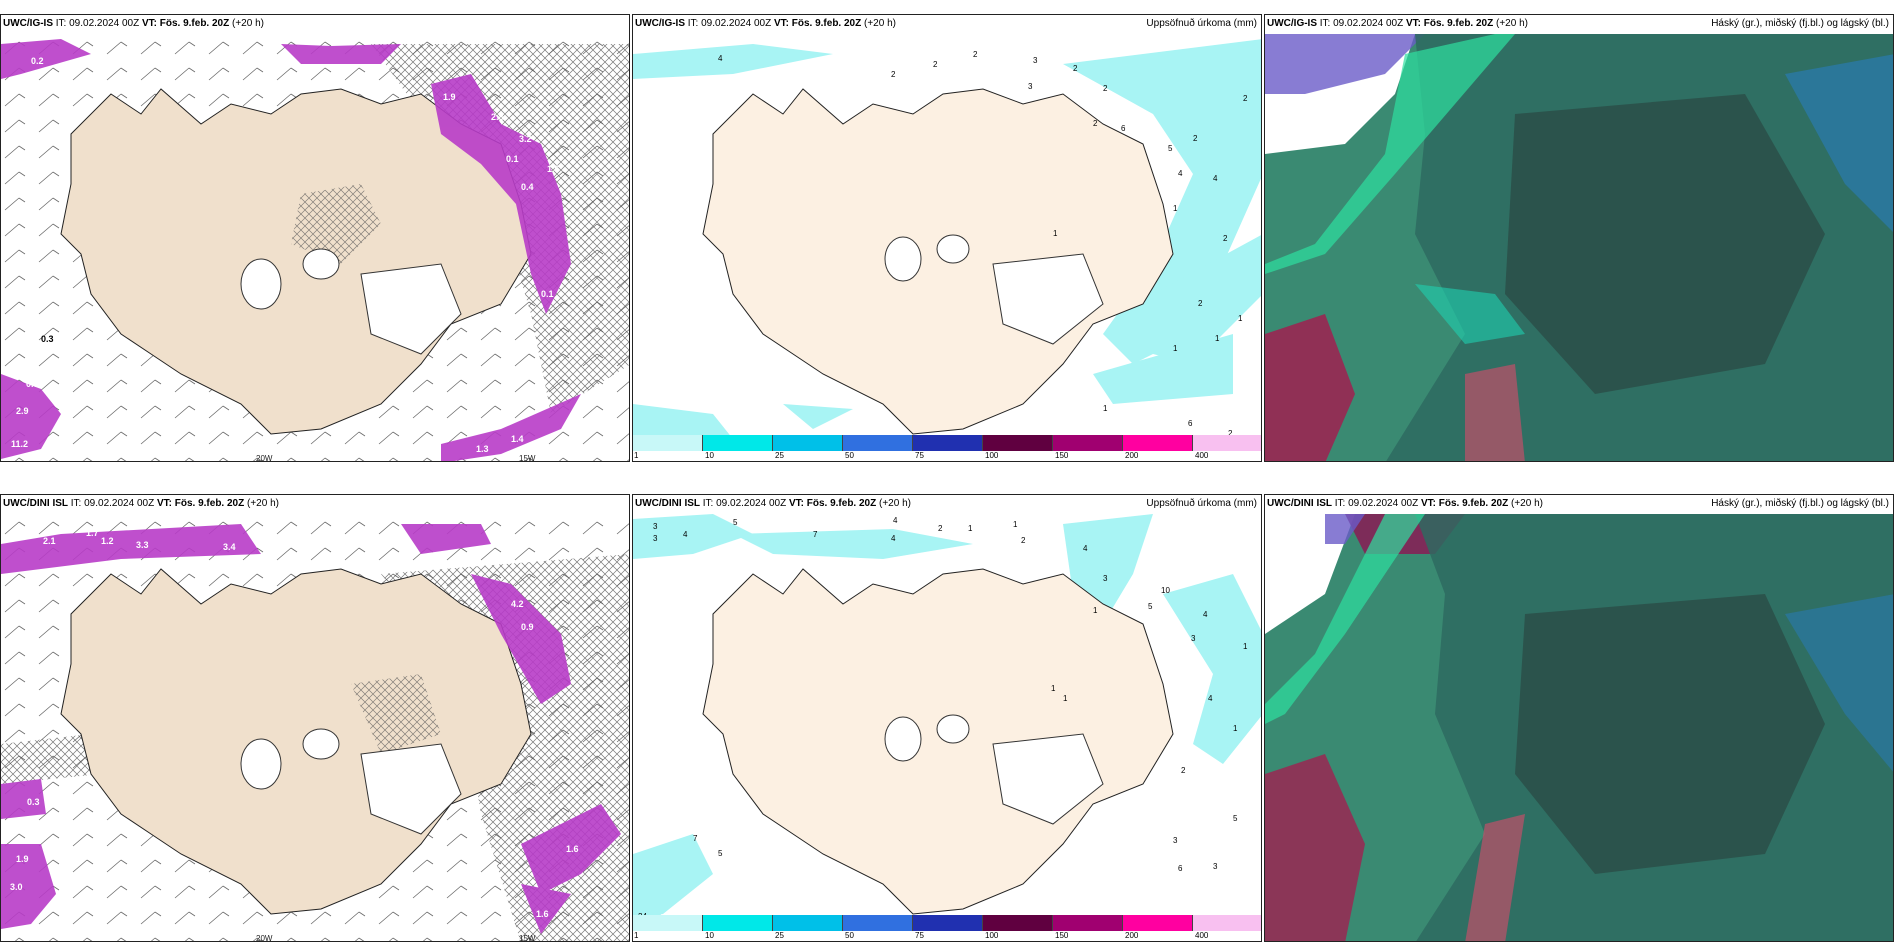  Describe the element at coordinates (32, 384) in the screenshot. I see `value-label: 0.6` at that location.